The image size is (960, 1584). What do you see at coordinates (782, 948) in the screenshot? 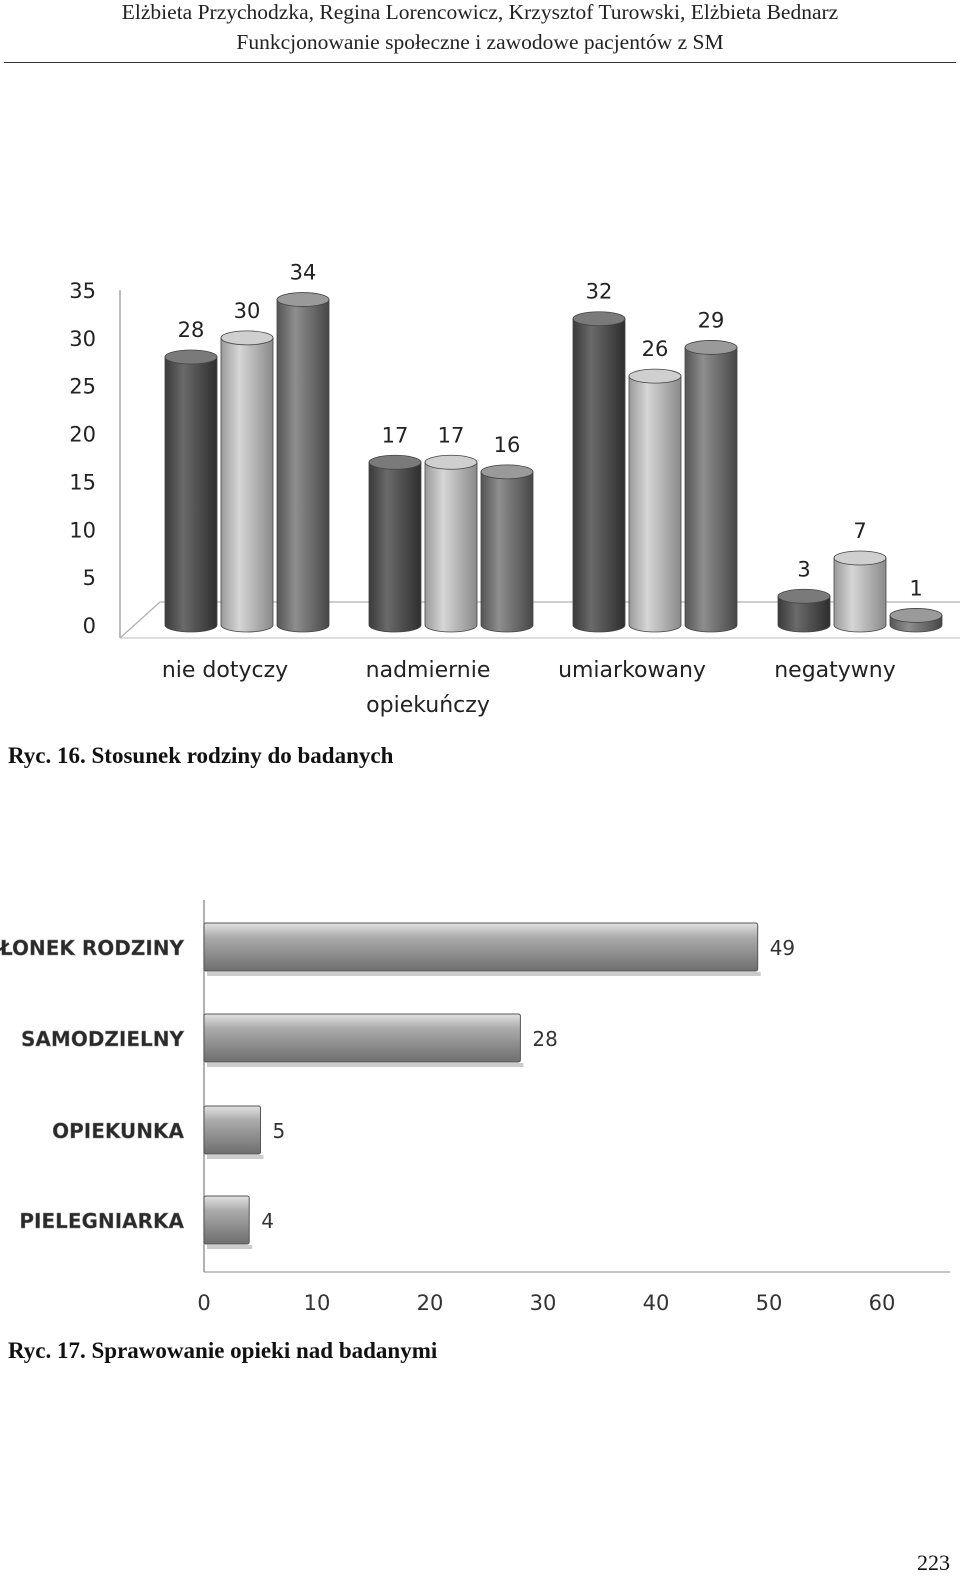
I see `data-label: 49` at bounding box center [782, 948].